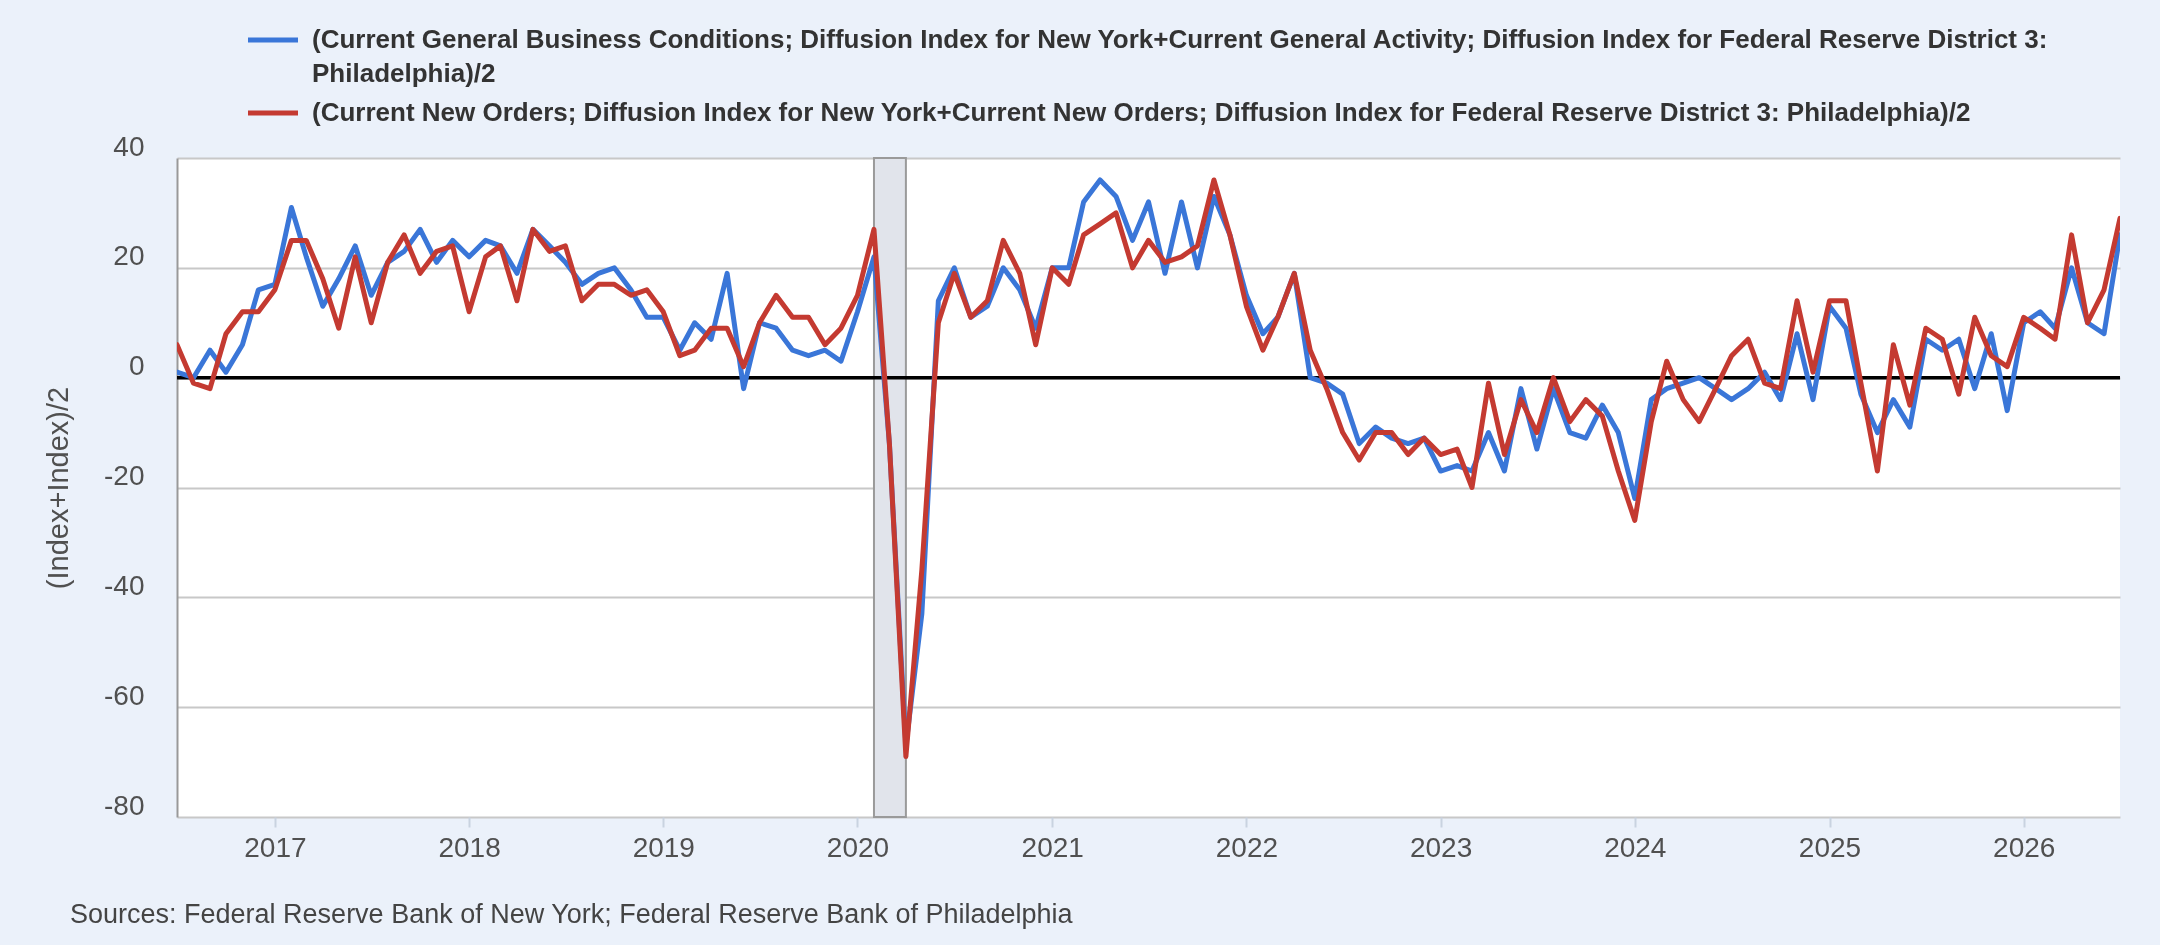 Image resolution: width=2160 pixels, height=945 pixels. Describe the element at coordinates (571, 914) in the screenshot. I see `source-note: Sources: Federal Reserve Bank of New York; Federal Reserve Bank of Philadelphia` at that location.